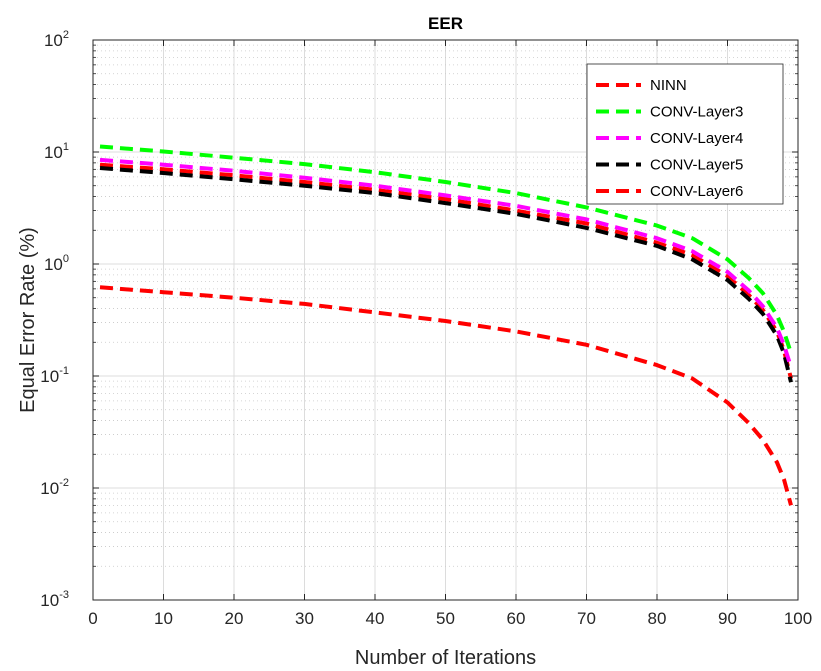 The height and width of the screenshot is (671, 821). What do you see at coordinates (28, 320) in the screenshot?
I see `y-axis-label: Equal Error Rate (%)` at bounding box center [28, 320].